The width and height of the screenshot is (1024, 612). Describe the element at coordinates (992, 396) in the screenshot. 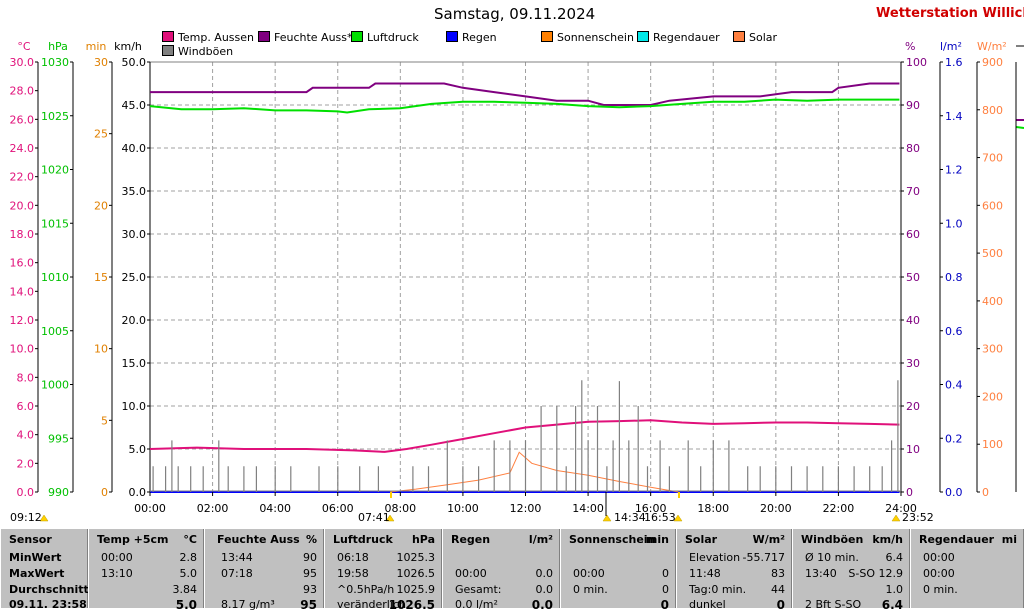

I see `solar-tick-label: 200` at that location.